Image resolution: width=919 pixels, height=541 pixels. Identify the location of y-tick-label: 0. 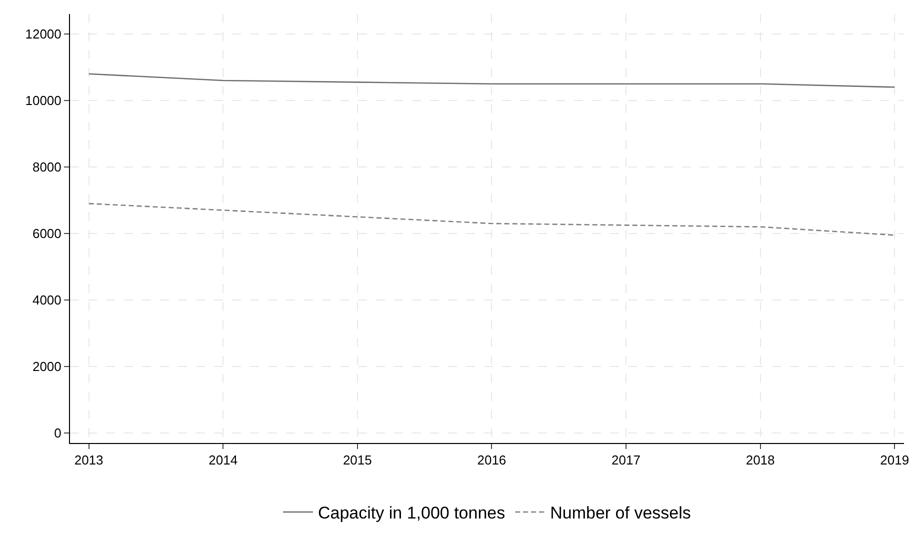
(58, 433).